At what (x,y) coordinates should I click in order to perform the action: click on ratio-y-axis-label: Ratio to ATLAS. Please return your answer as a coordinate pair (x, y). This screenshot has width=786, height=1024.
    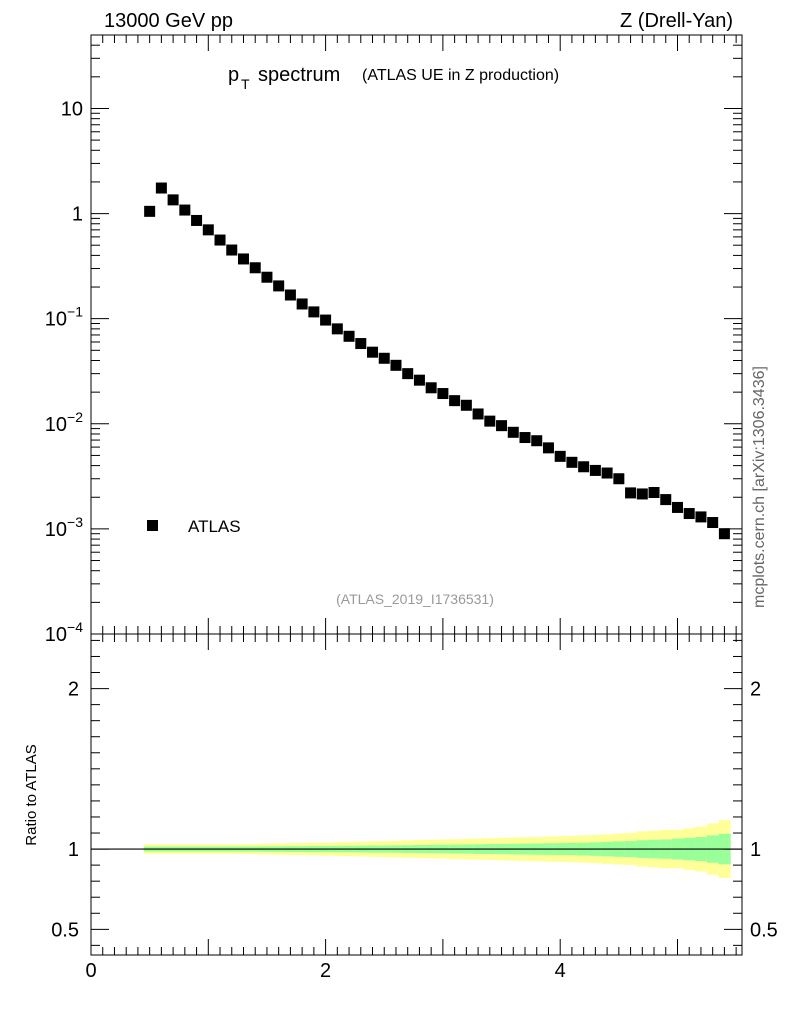
    Looking at the image, I should click on (31, 794).